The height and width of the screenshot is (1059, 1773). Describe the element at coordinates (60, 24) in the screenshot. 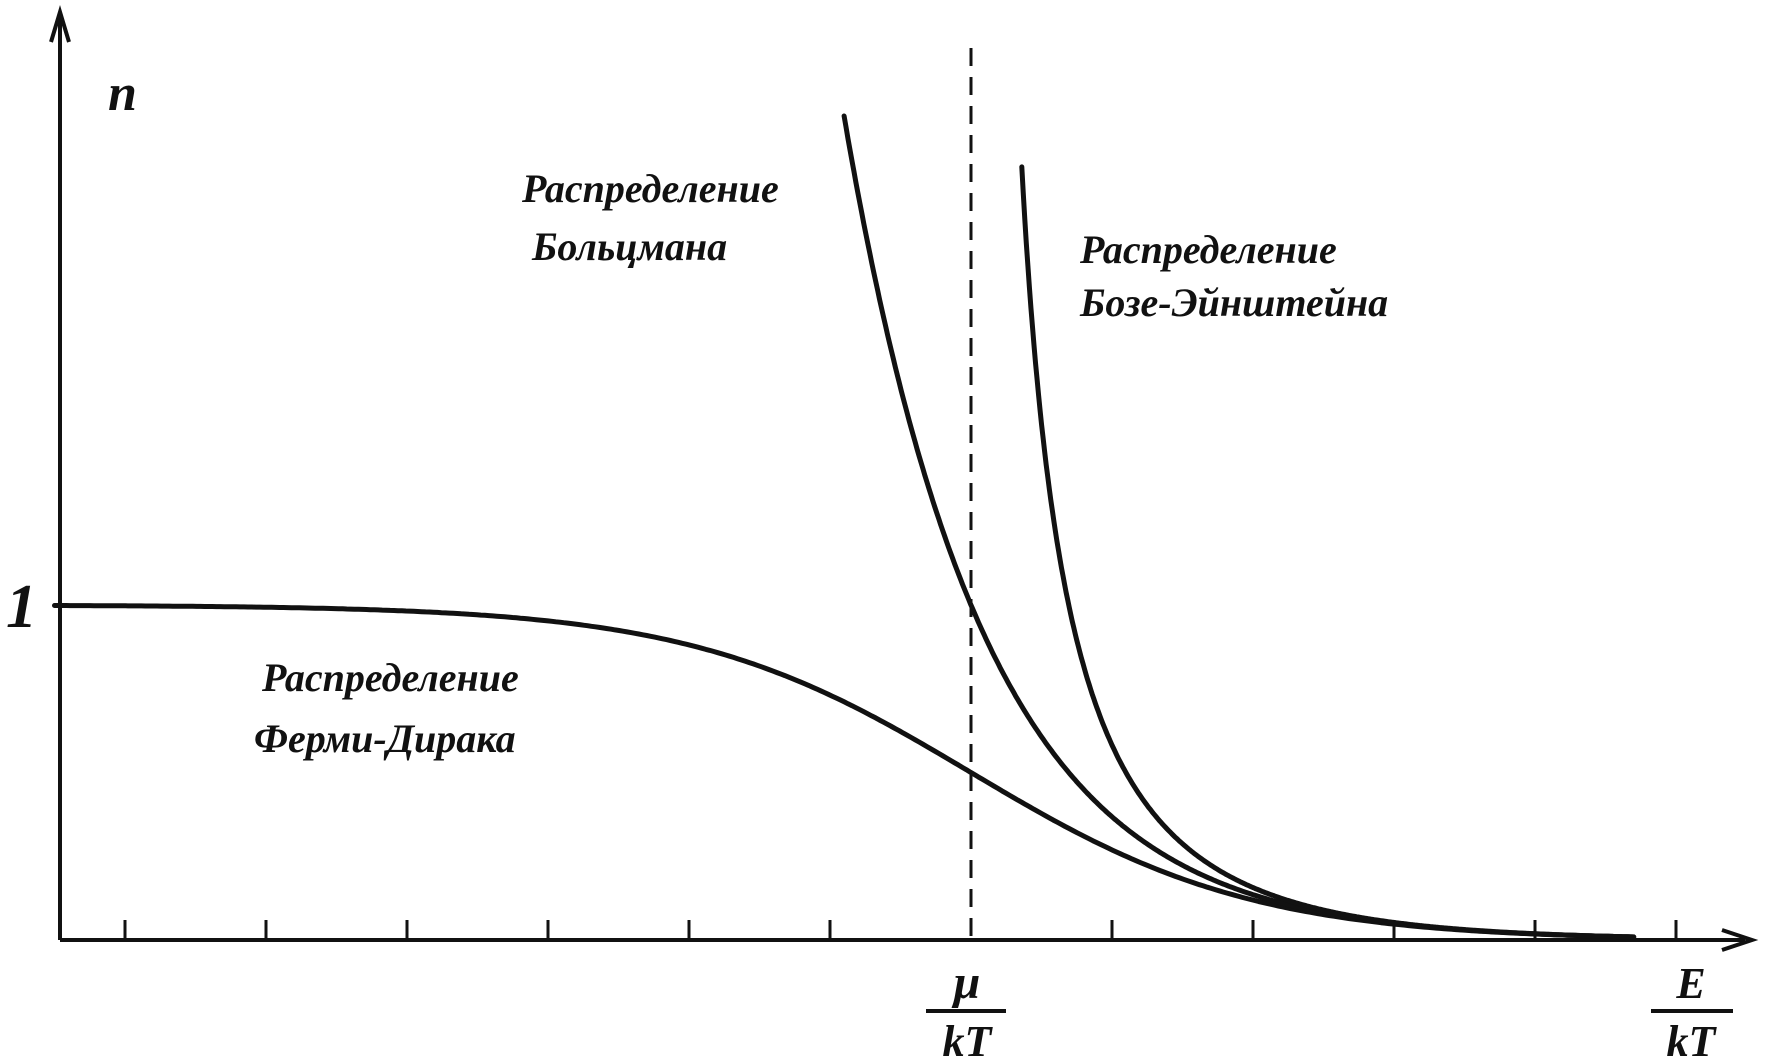

I see `y-axis-arrow` at that location.